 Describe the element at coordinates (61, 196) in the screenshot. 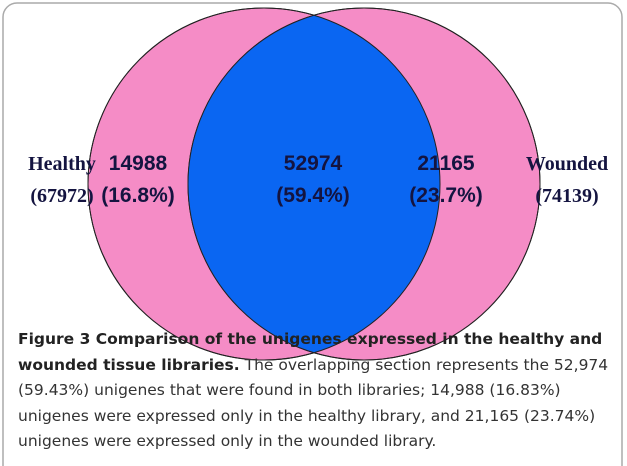

I see `set-total: (67972)` at that location.